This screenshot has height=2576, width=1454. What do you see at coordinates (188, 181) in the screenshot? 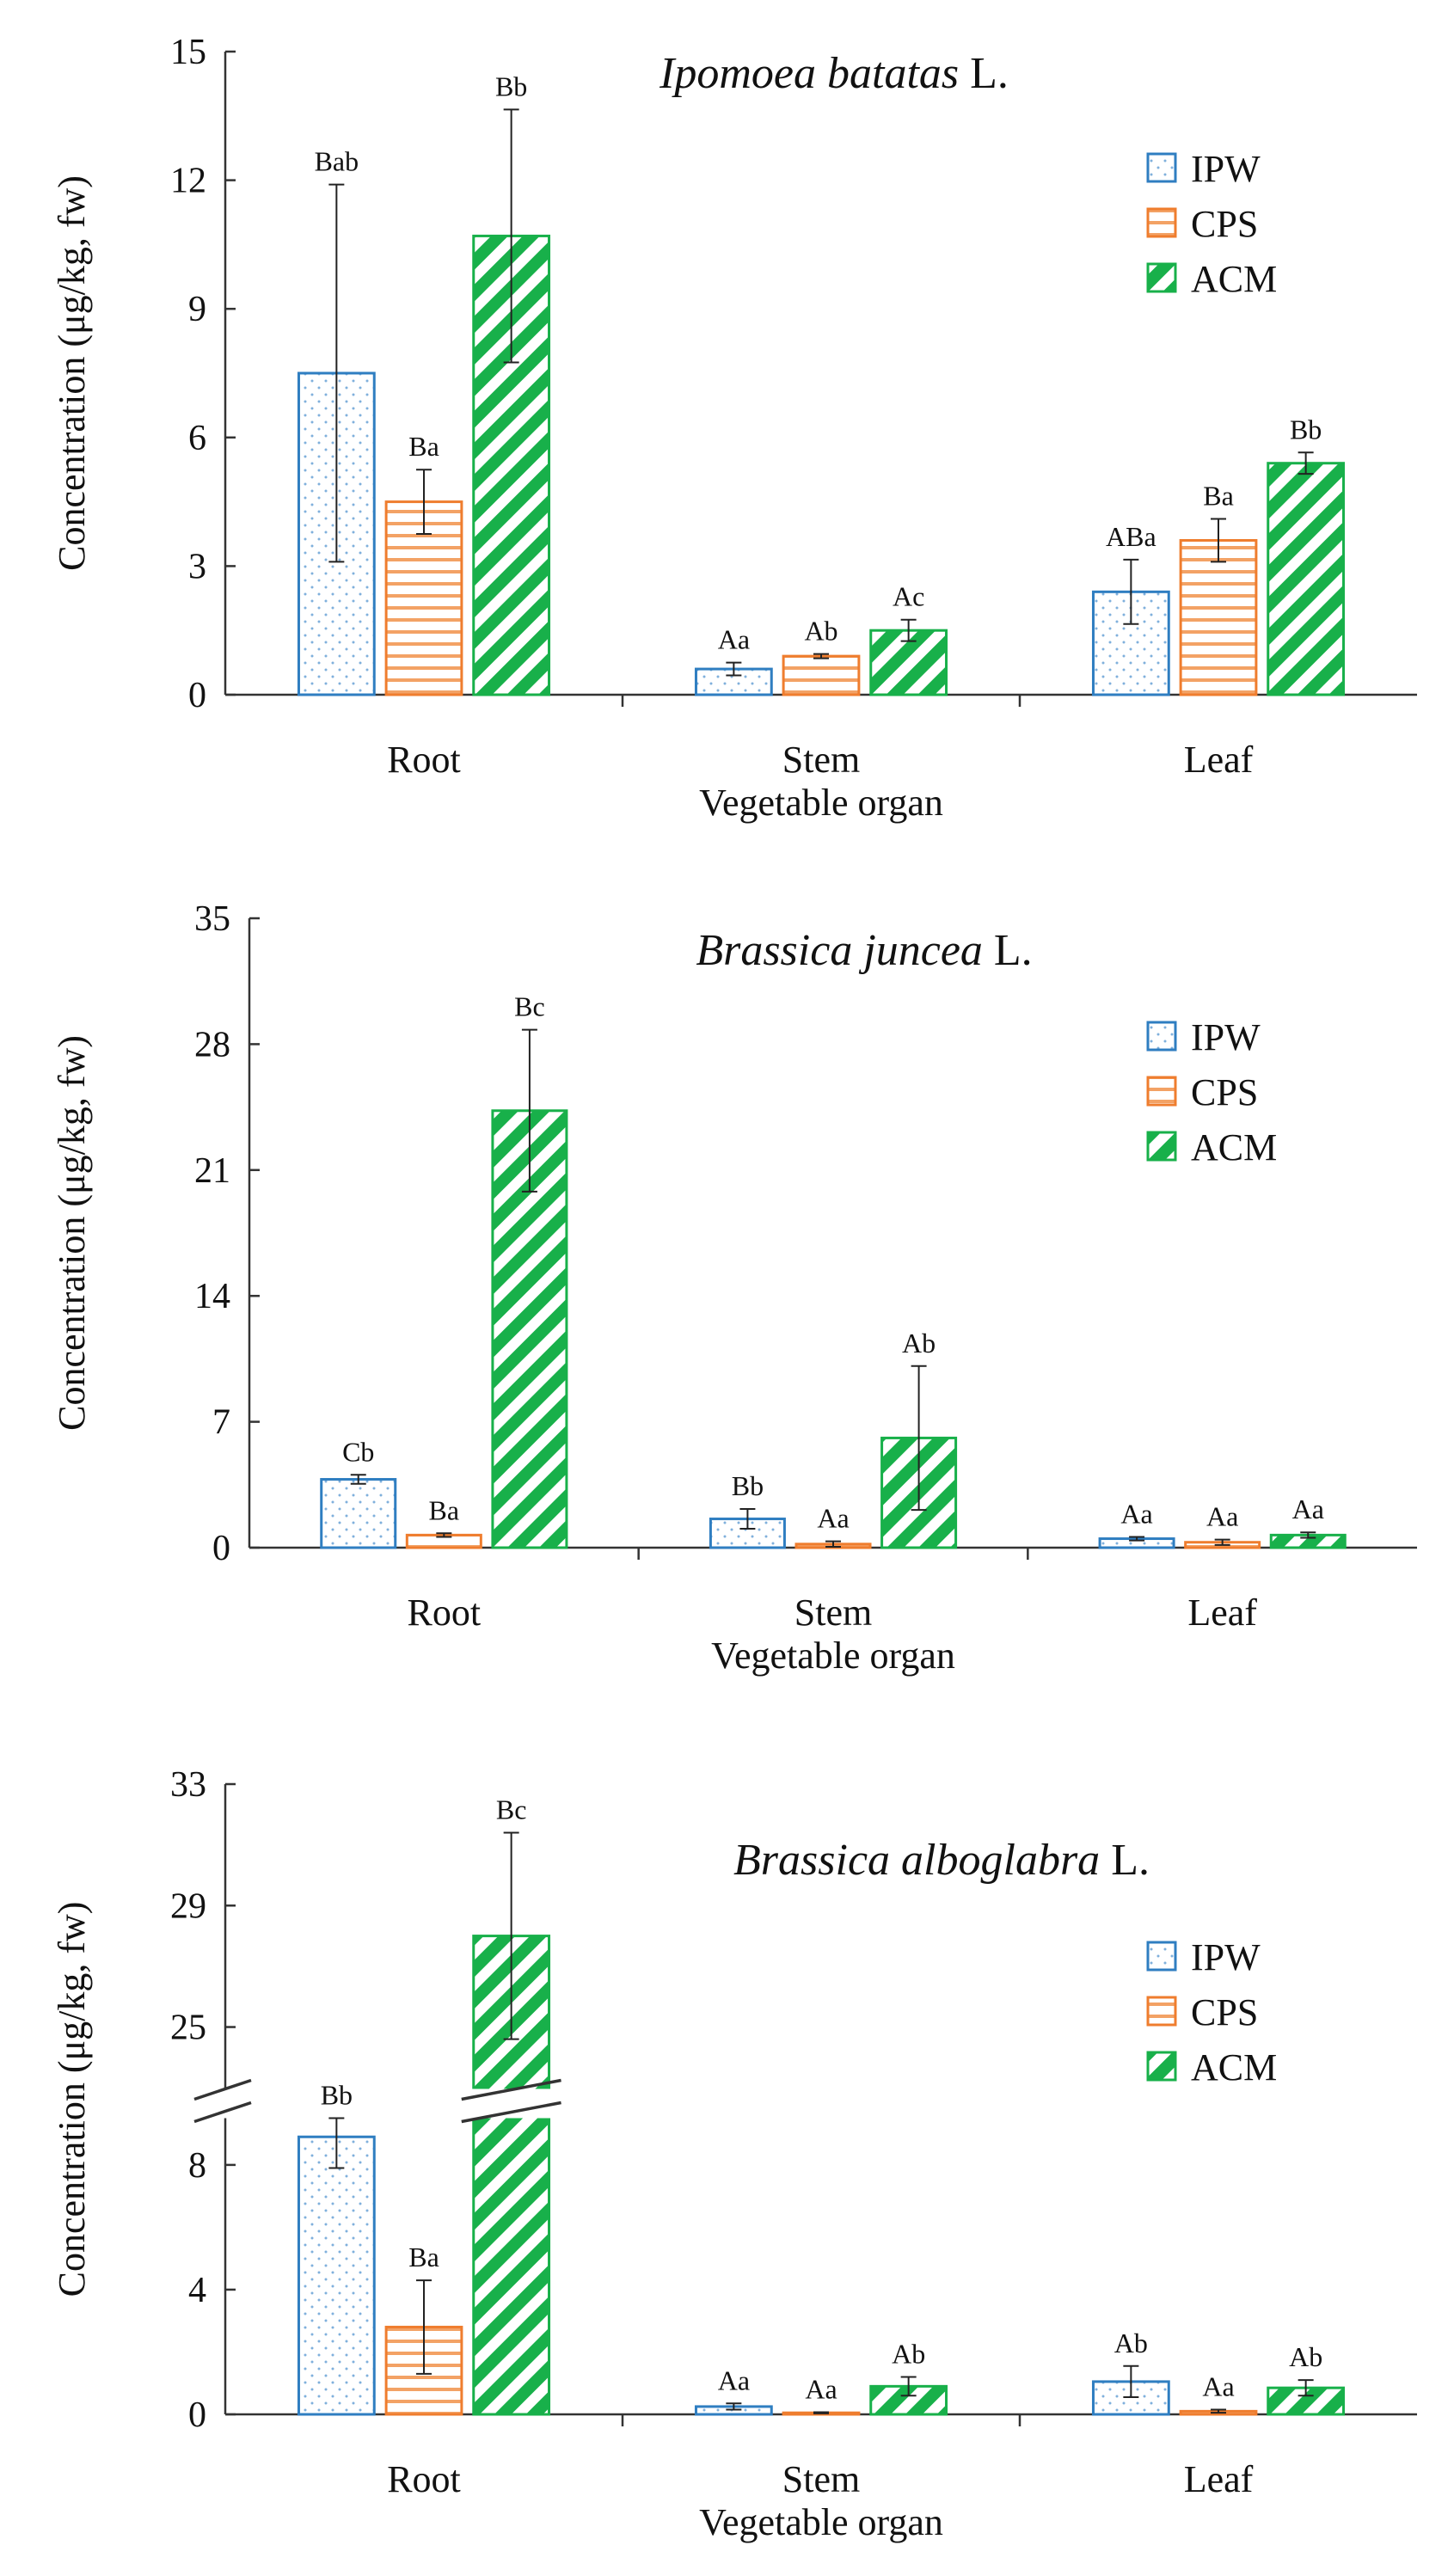
I see `y-tick-label: 12` at bounding box center [188, 181].